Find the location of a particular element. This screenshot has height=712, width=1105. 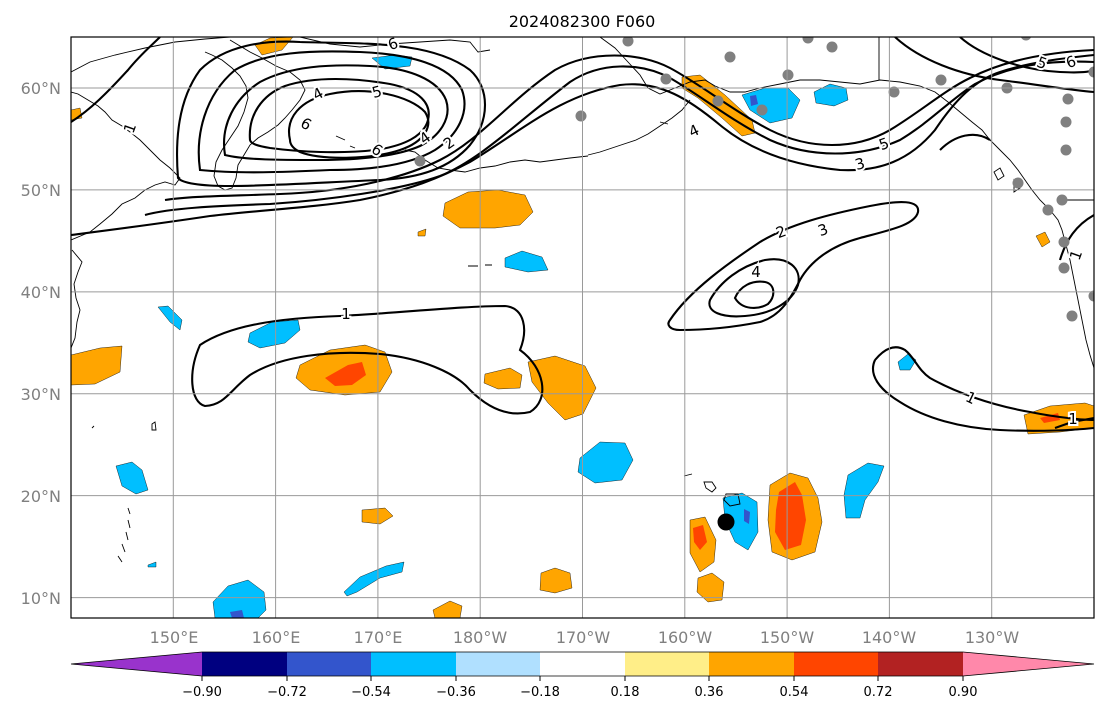

lon-label: 150°W is located at coordinates (787, 637).